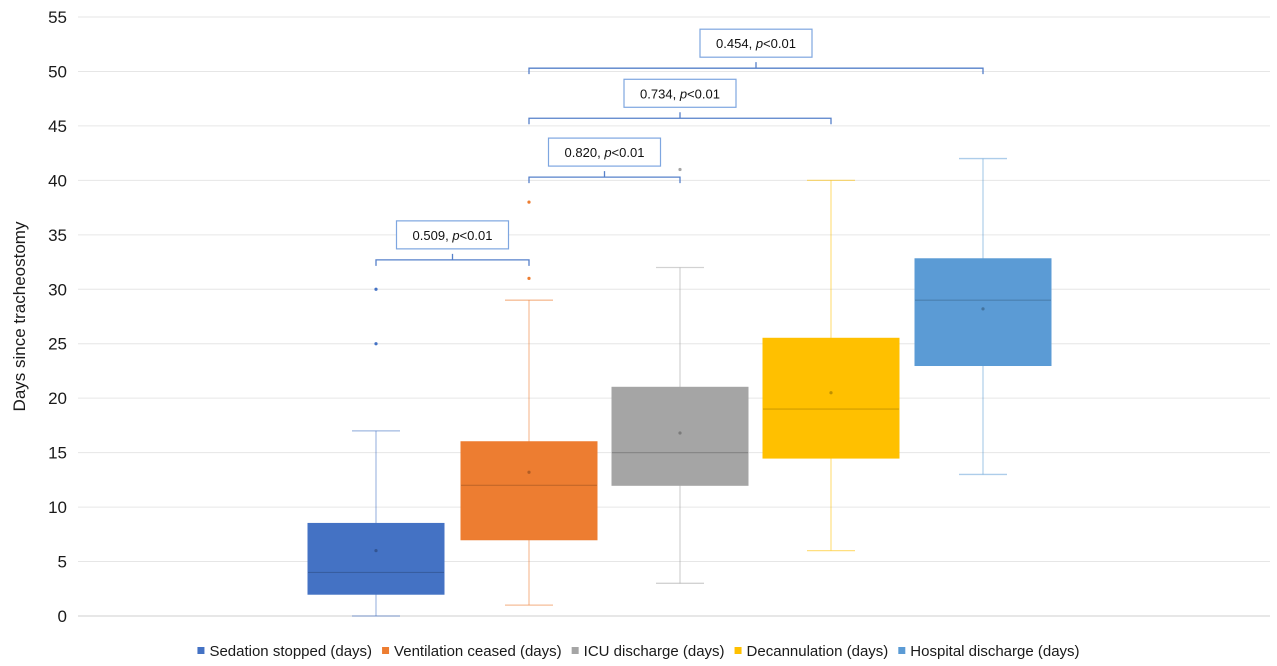 The width and height of the screenshot is (1277, 666). What do you see at coordinates (57, 453) in the screenshot?
I see `y-tick-label-15: 15` at bounding box center [57, 453].